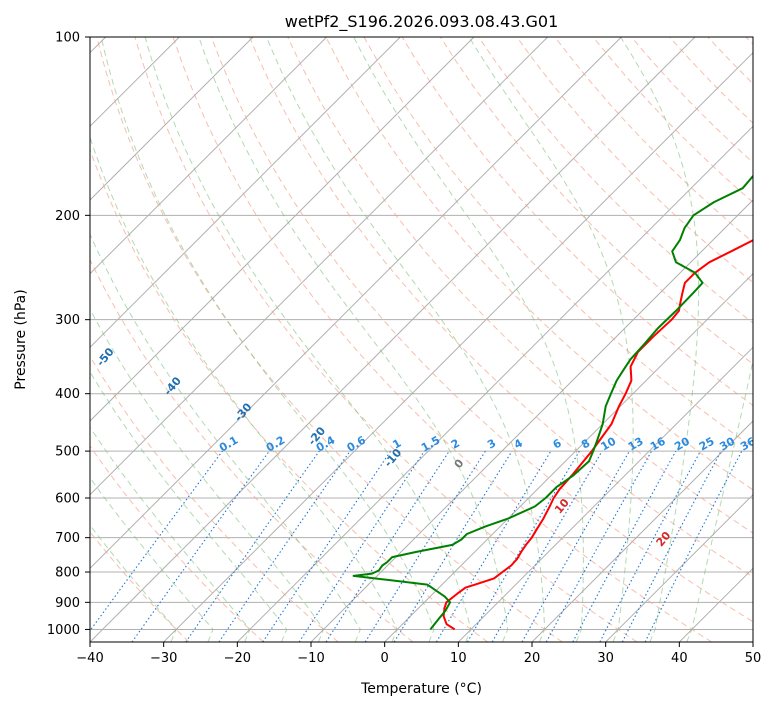  What do you see at coordinates (664, 539) in the screenshot?
I see `adiabat-label: 20` at bounding box center [664, 539].